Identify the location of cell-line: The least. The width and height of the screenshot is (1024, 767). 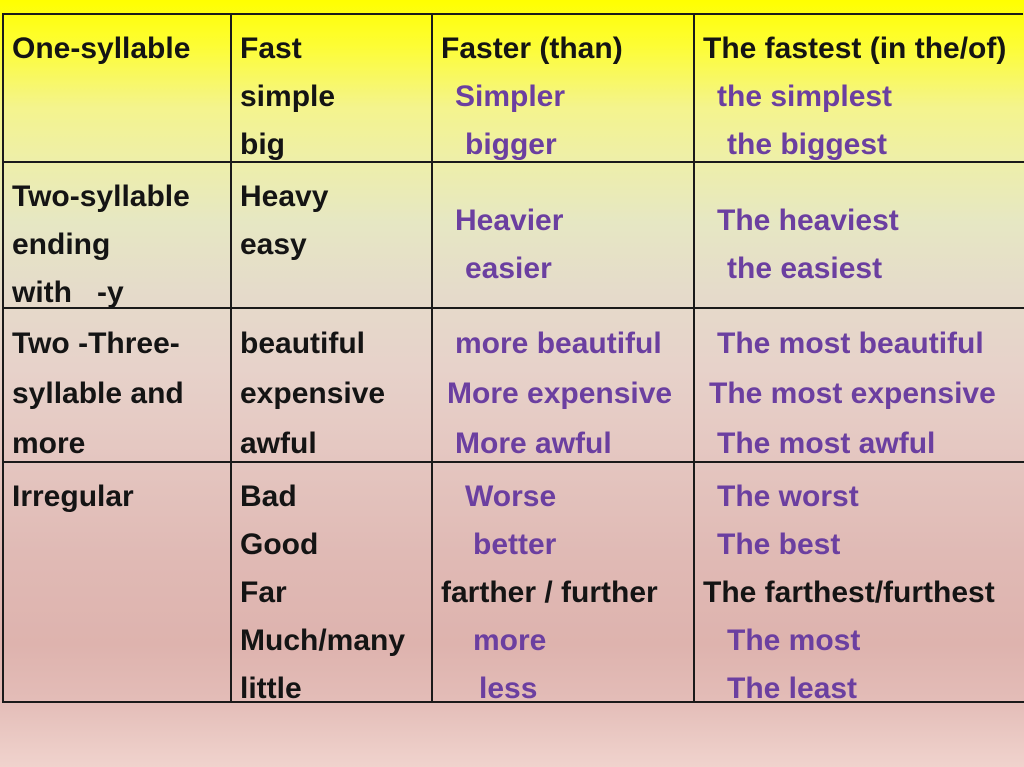
(792, 687).